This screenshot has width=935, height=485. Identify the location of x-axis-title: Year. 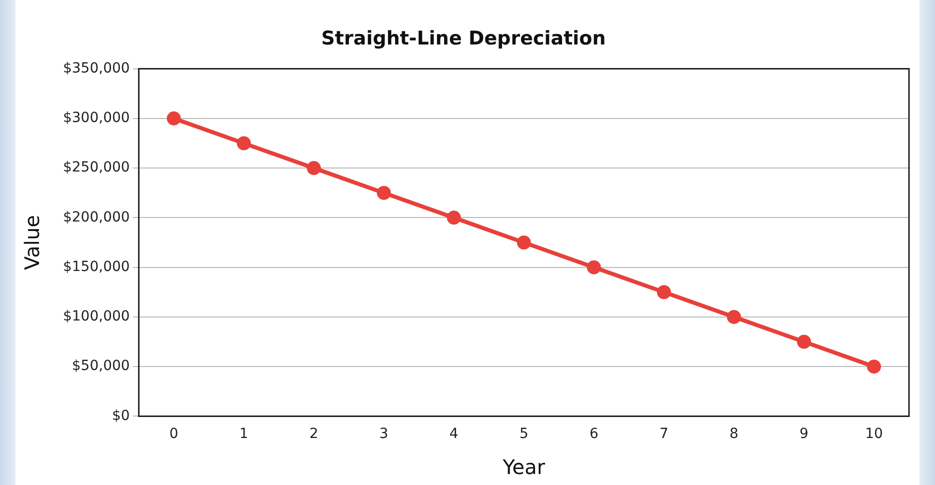
(524, 467).